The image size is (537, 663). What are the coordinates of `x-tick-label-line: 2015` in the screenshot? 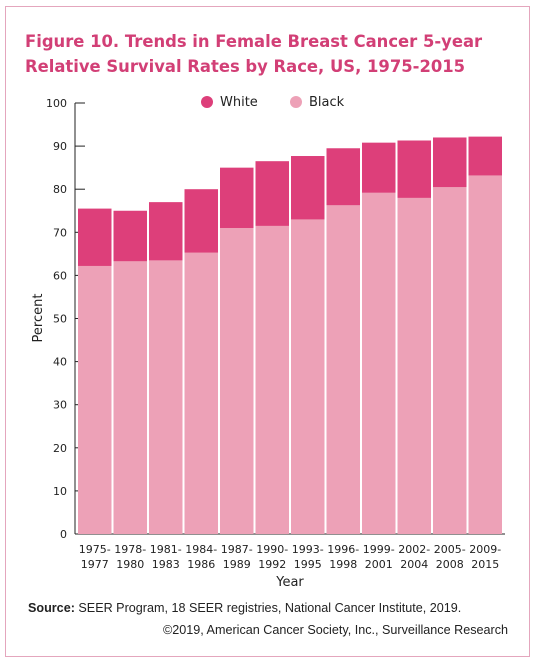 It's located at (485, 564).